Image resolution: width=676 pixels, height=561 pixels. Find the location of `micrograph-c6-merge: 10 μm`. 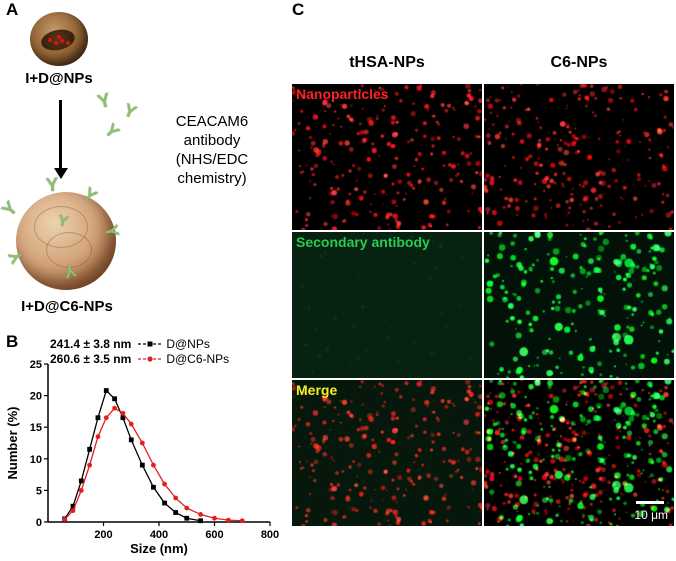

micrograph-c6-merge: 10 μm is located at coordinates (579, 453).